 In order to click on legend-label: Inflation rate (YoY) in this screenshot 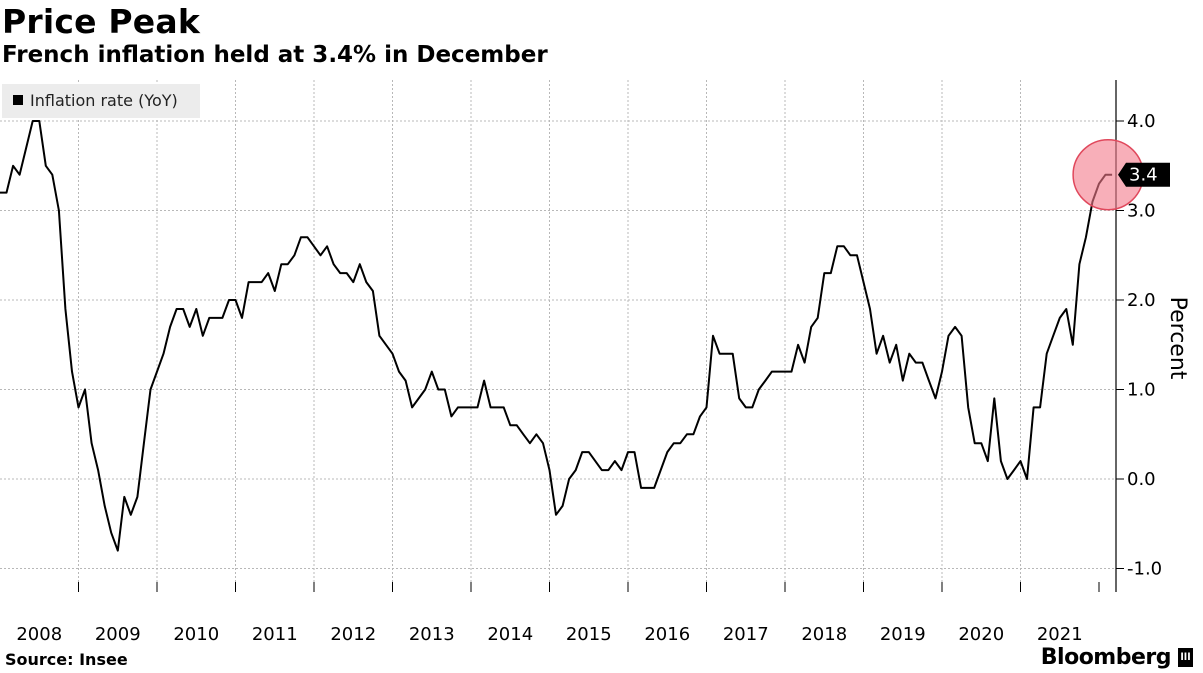, I will do `click(104, 100)`.